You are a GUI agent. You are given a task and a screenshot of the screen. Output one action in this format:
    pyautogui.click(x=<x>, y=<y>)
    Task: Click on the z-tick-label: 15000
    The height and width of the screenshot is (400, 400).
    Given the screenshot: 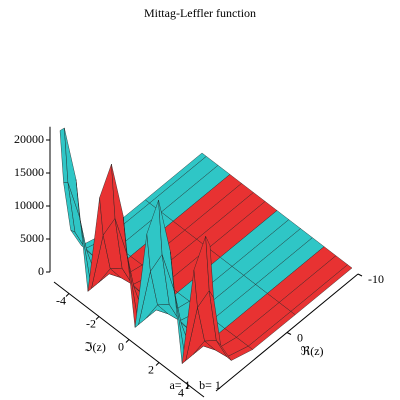 What is the action you would take?
    pyautogui.click(x=29, y=172)
    